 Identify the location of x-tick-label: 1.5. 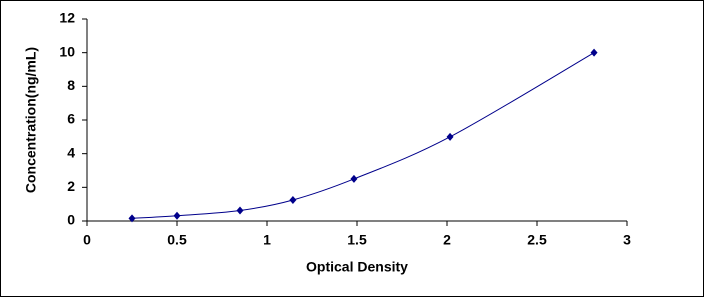
(357, 240).